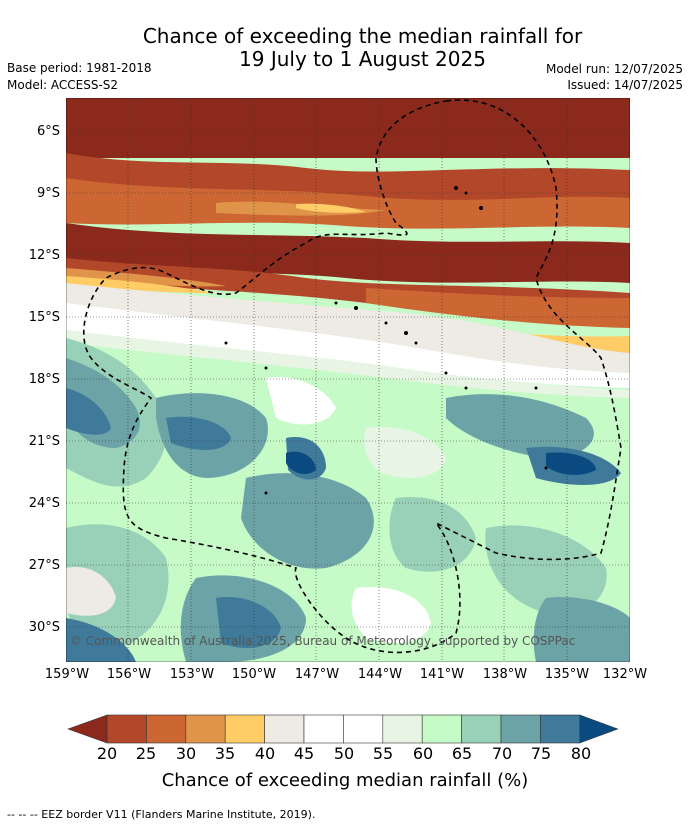 The image size is (690, 827). Describe the element at coordinates (129, 674) in the screenshot. I see `lon-label: 156°W` at that location.